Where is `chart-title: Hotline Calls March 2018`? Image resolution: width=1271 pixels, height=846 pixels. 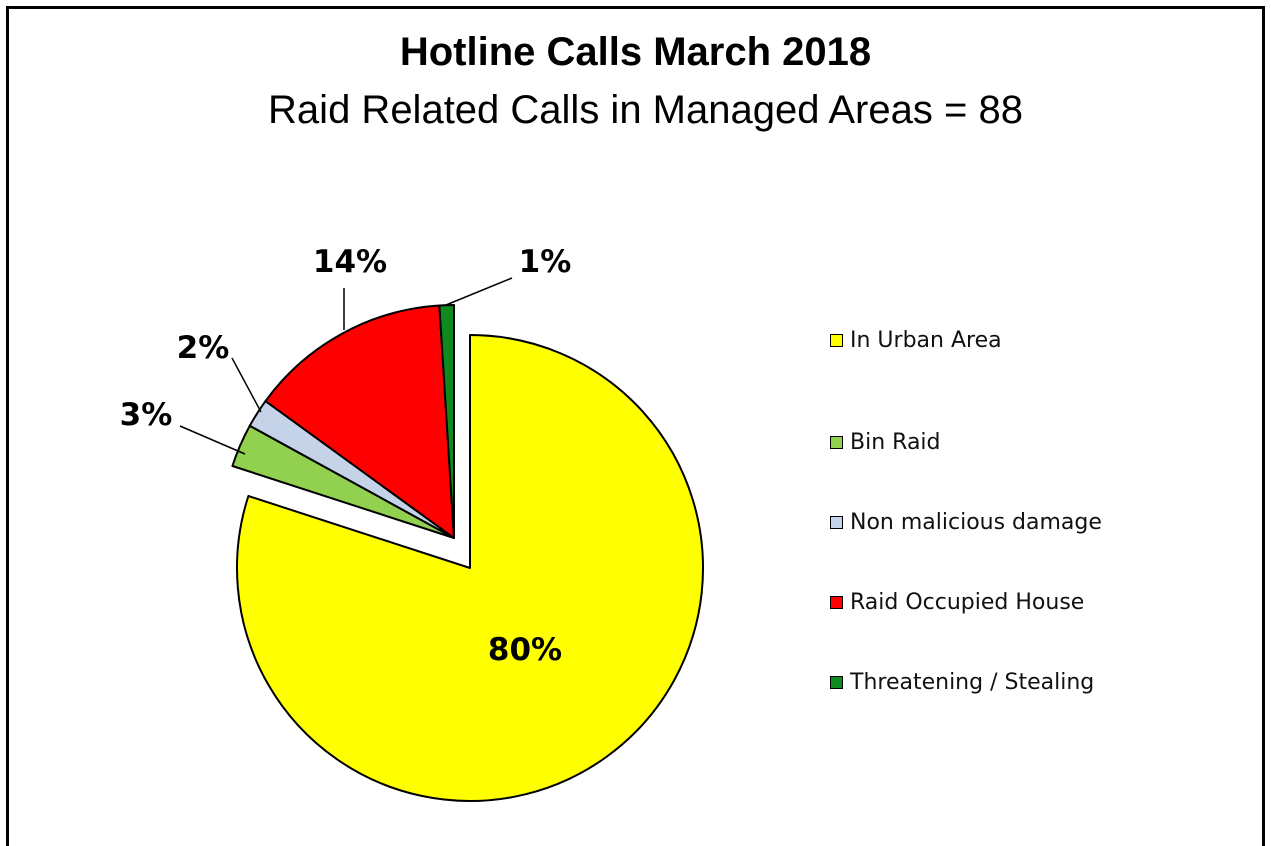 chart-title: Hotline Calls March 2018 is located at coordinates (635, 52).